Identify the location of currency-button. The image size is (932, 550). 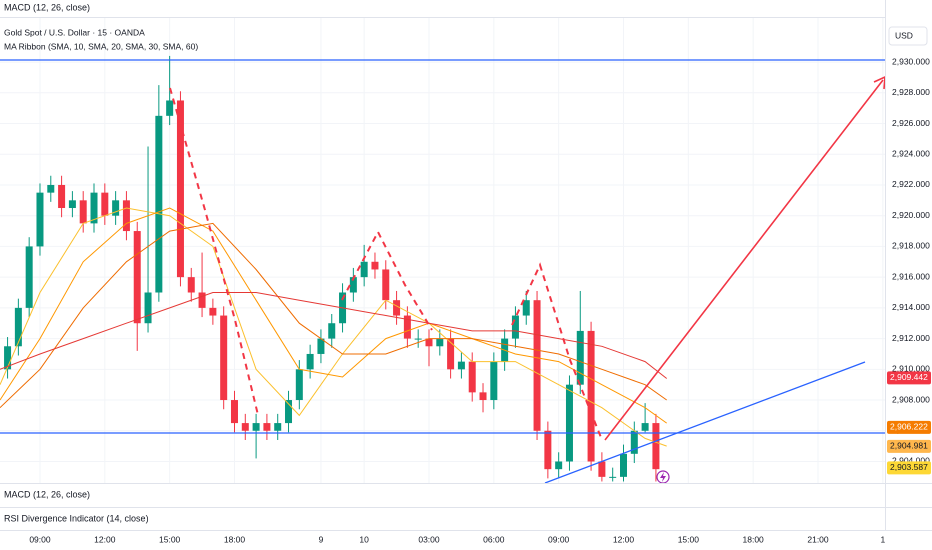
(908, 36).